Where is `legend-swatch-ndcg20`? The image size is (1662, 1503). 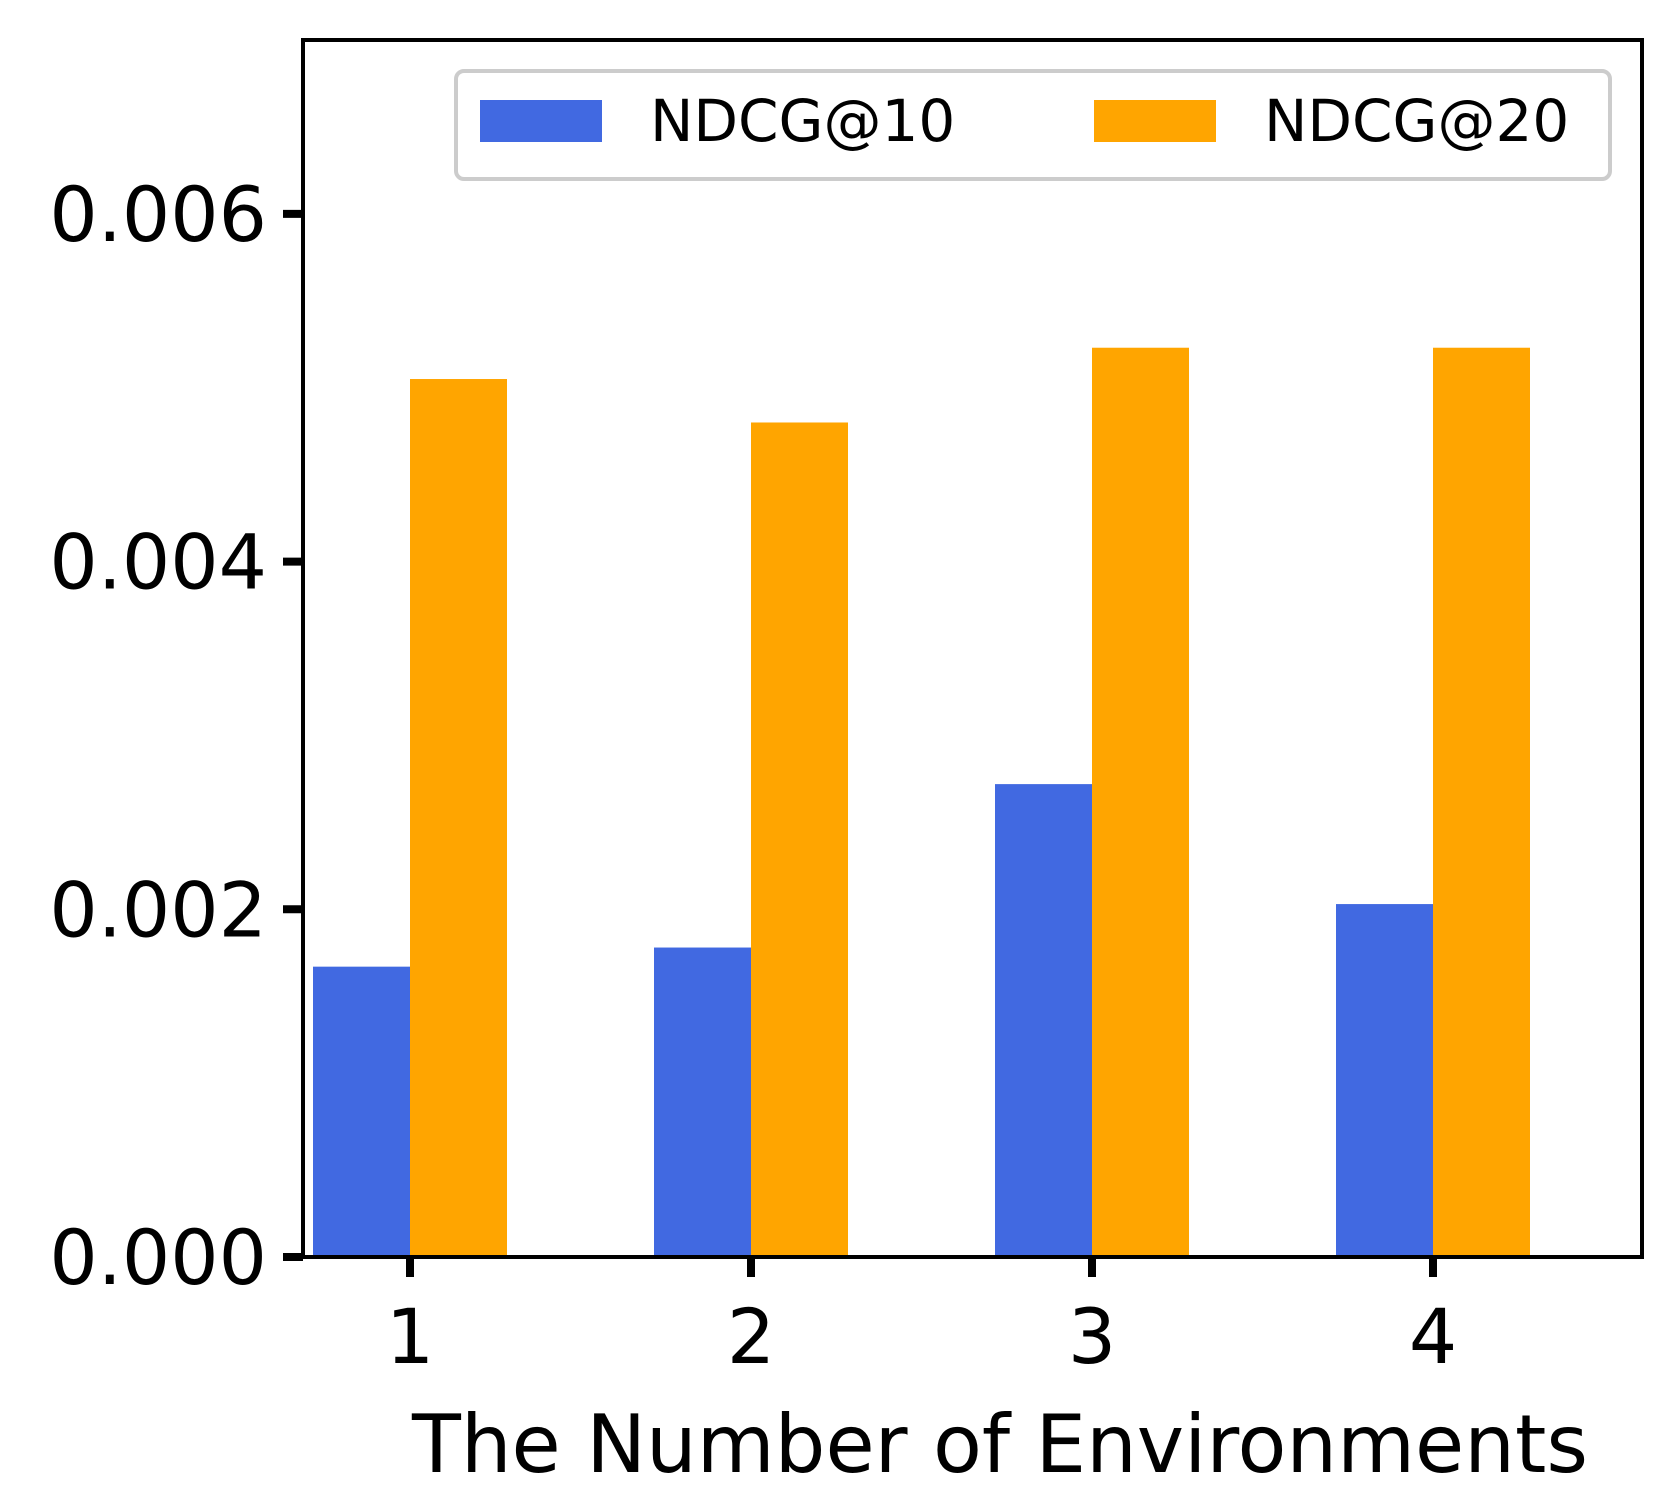
legend-swatch-ndcg20 is located at coordinates (1155, 121).